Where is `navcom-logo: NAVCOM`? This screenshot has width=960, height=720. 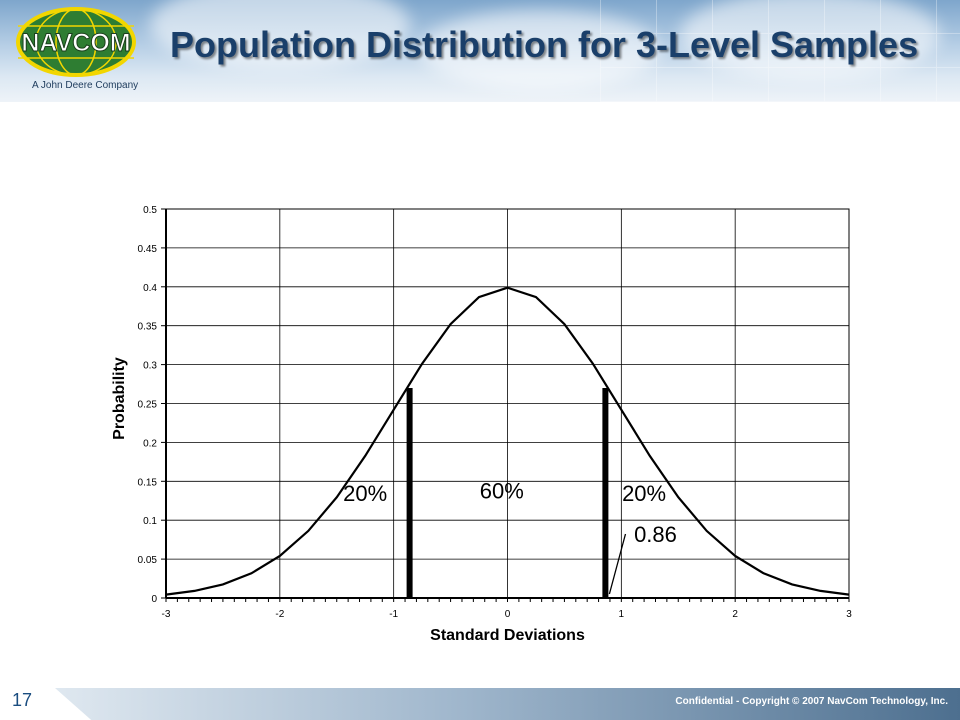
navcom-logo: NAVCOM is located at coordinates (76, 42).